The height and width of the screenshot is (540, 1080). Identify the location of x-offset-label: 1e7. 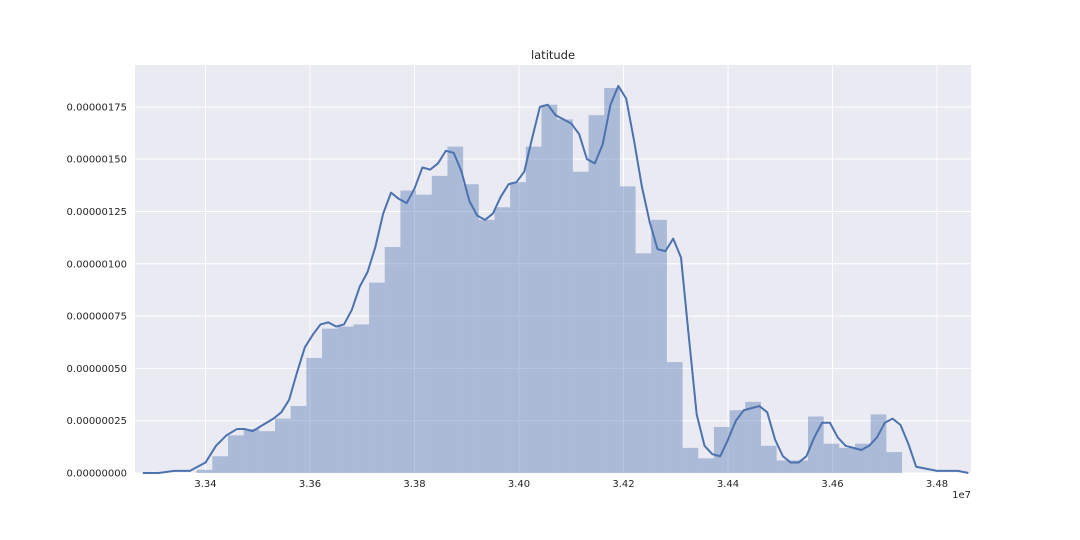
(961, 495).